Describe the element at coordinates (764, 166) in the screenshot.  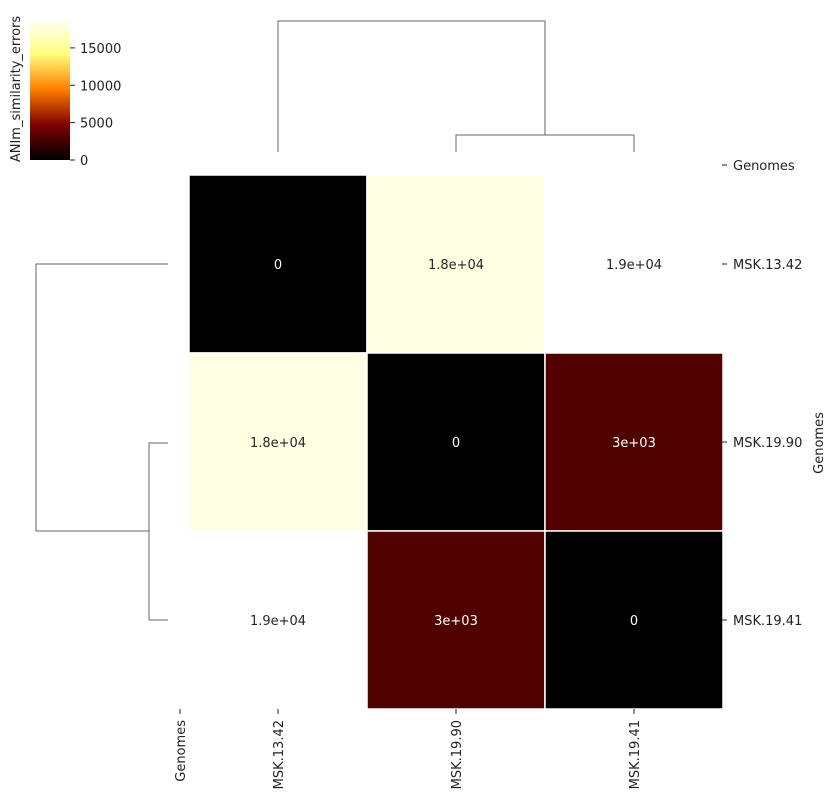
I see `row-axis-corner-label: Genomes` at that location.